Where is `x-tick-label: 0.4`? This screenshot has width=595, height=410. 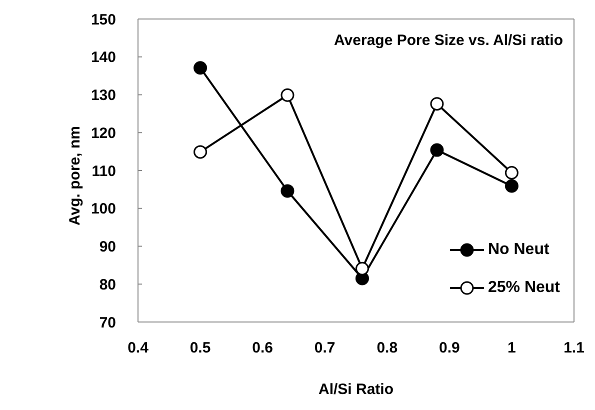
x-tick-label: 0.4 is located at coordinates (139, 348).